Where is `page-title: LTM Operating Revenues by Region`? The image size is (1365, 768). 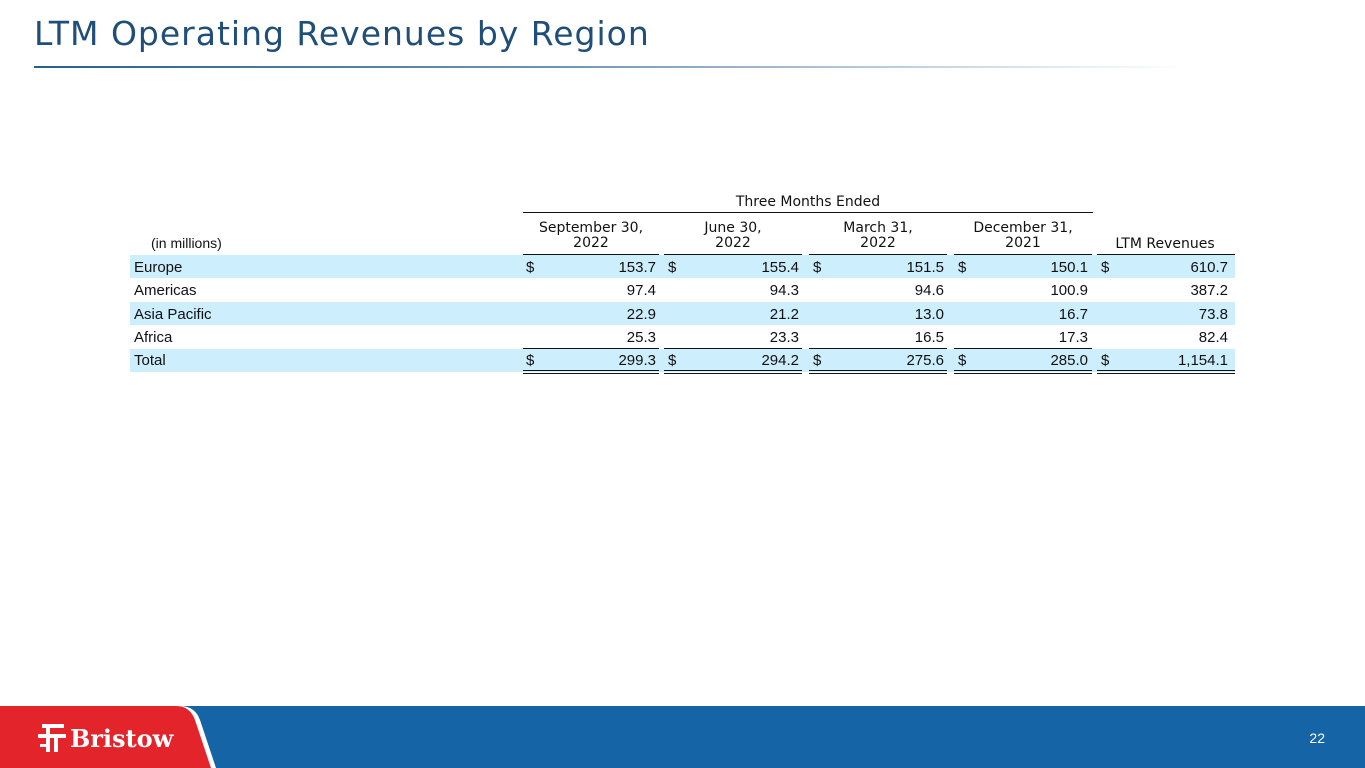 page-title: LTM Operating Revenues by Region is located at coordinates (342, 33).